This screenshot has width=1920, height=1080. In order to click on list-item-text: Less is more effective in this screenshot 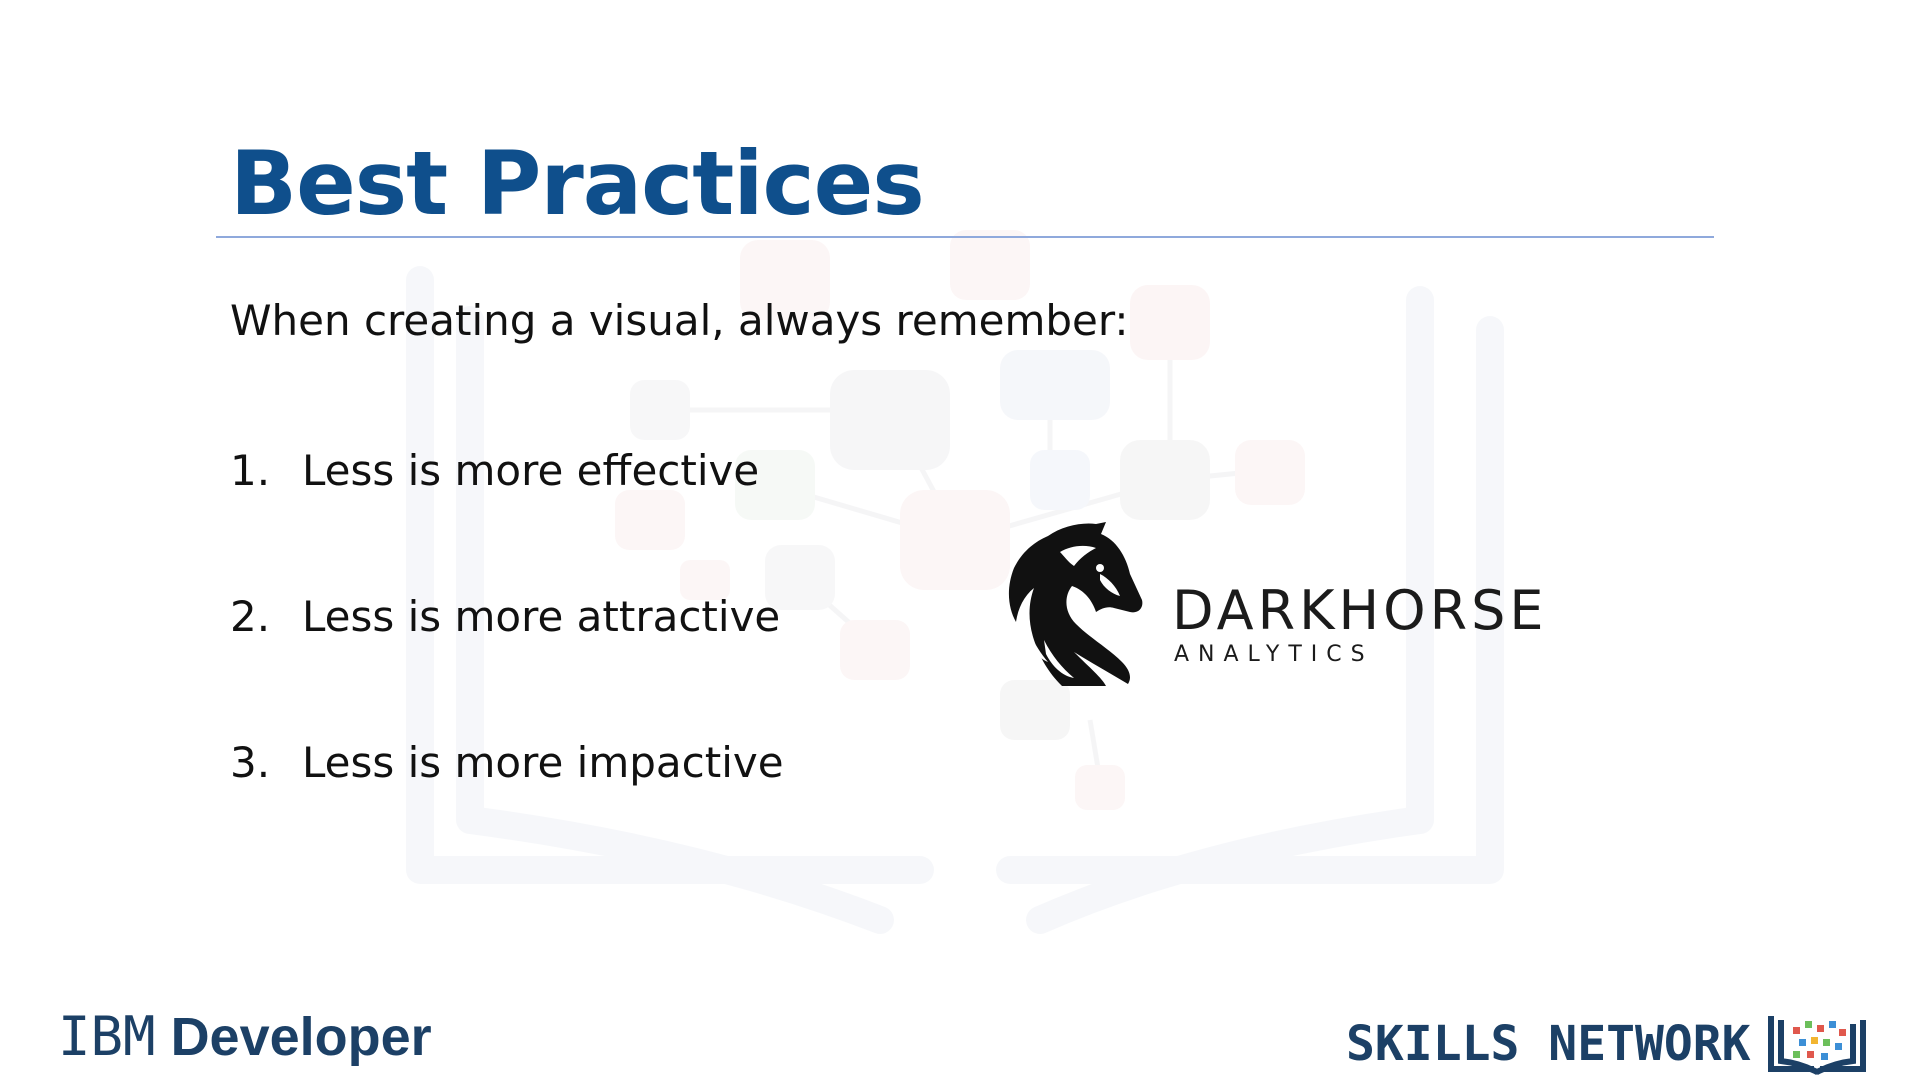, I will do `click(531, 470)`.